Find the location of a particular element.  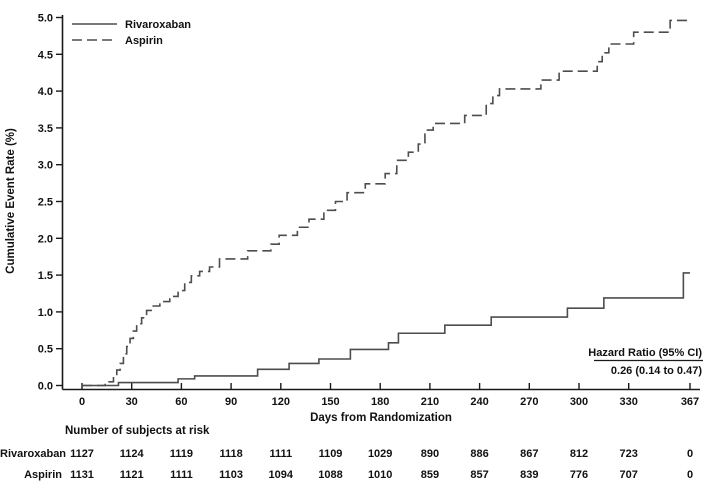

risk-value: 1131 is located at coordinates (82, 475).